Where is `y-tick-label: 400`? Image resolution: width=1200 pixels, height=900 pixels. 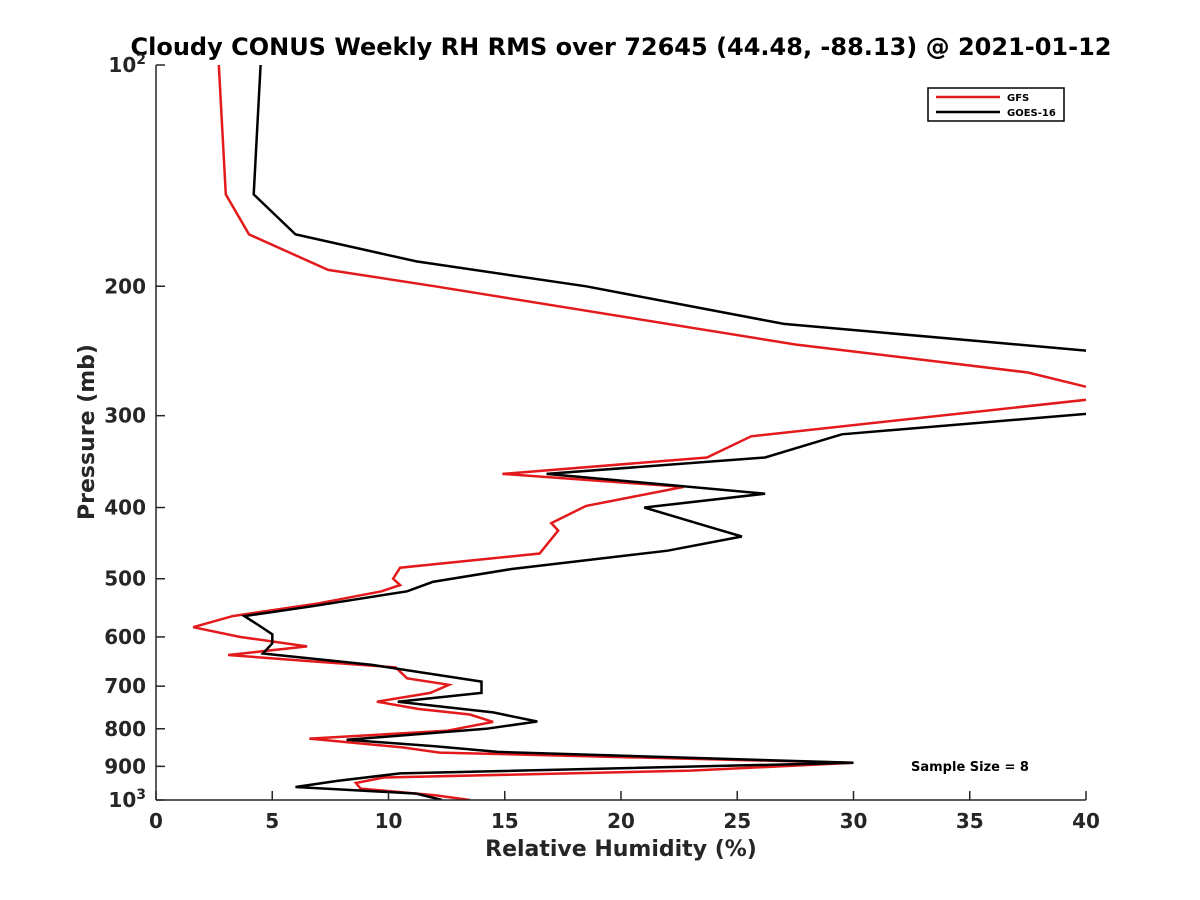
y-tick-label: 400 is located at coordinates (125, 508).